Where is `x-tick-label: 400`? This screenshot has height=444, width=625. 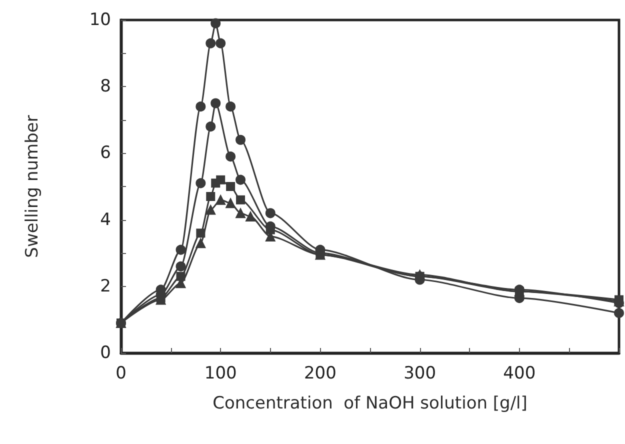 x-tick-label: 400 is located at coordinates (519, 374).